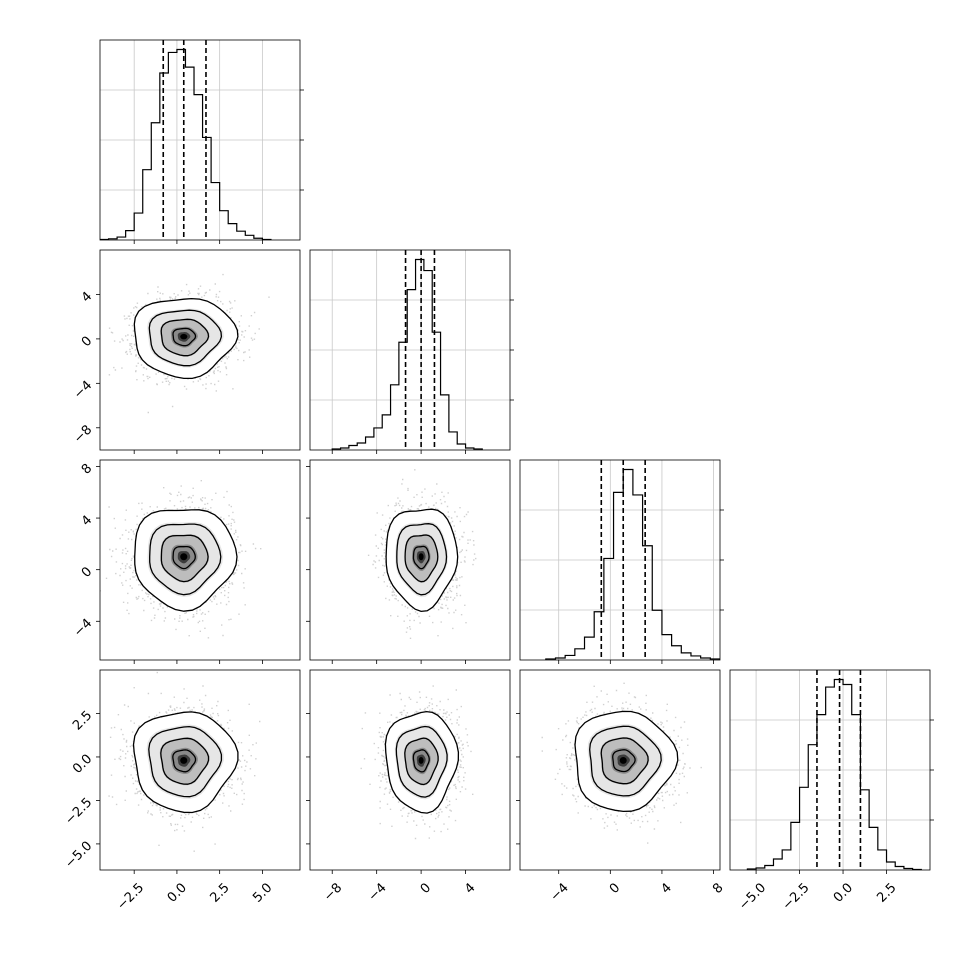 The width and height of the screenshot is (970, 970). I want to click on x-tick-label: 5.0, so click(262, 892).